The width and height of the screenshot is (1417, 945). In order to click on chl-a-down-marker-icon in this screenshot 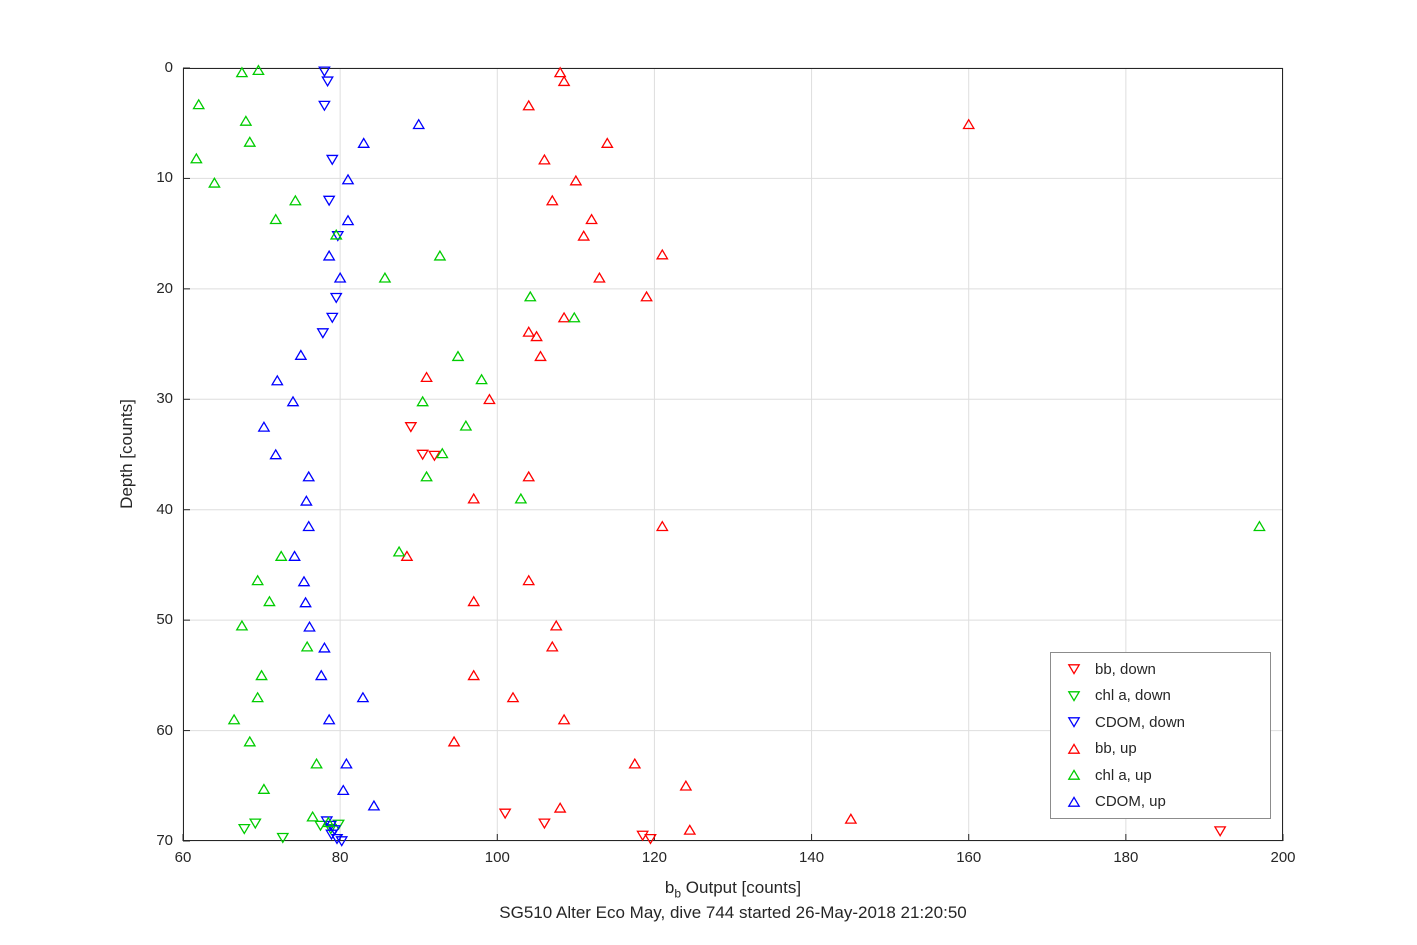, I will do `click(1074, 696)`.